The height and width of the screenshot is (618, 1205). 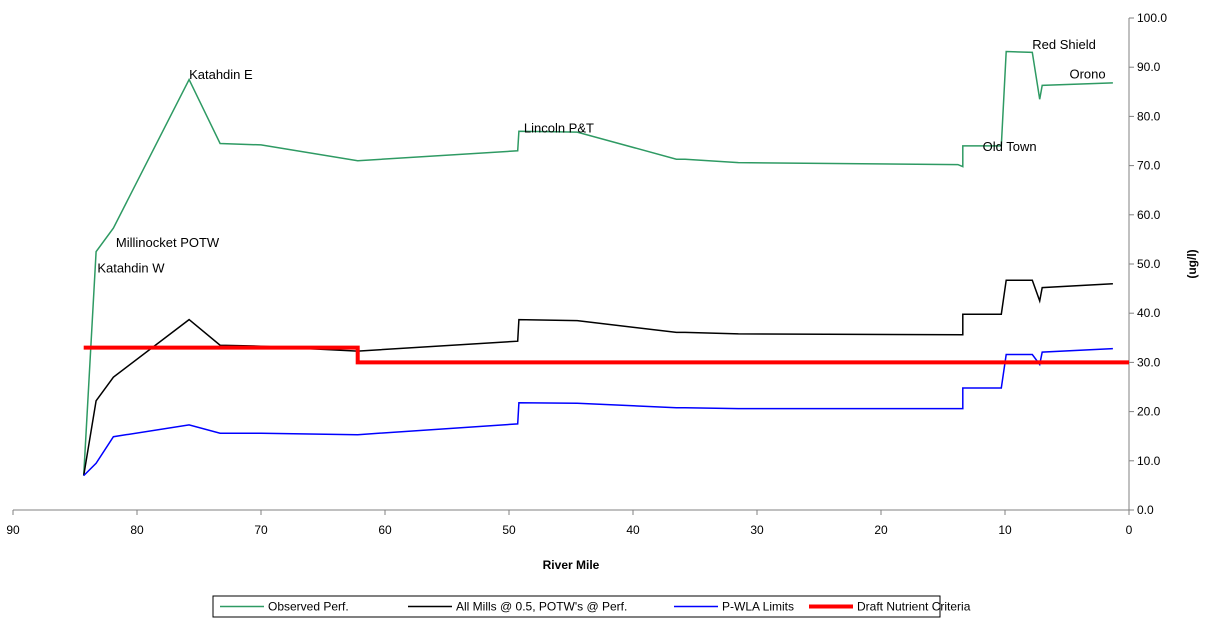 I want to click on x-tick-label: 50, so click(x=509, y=530).